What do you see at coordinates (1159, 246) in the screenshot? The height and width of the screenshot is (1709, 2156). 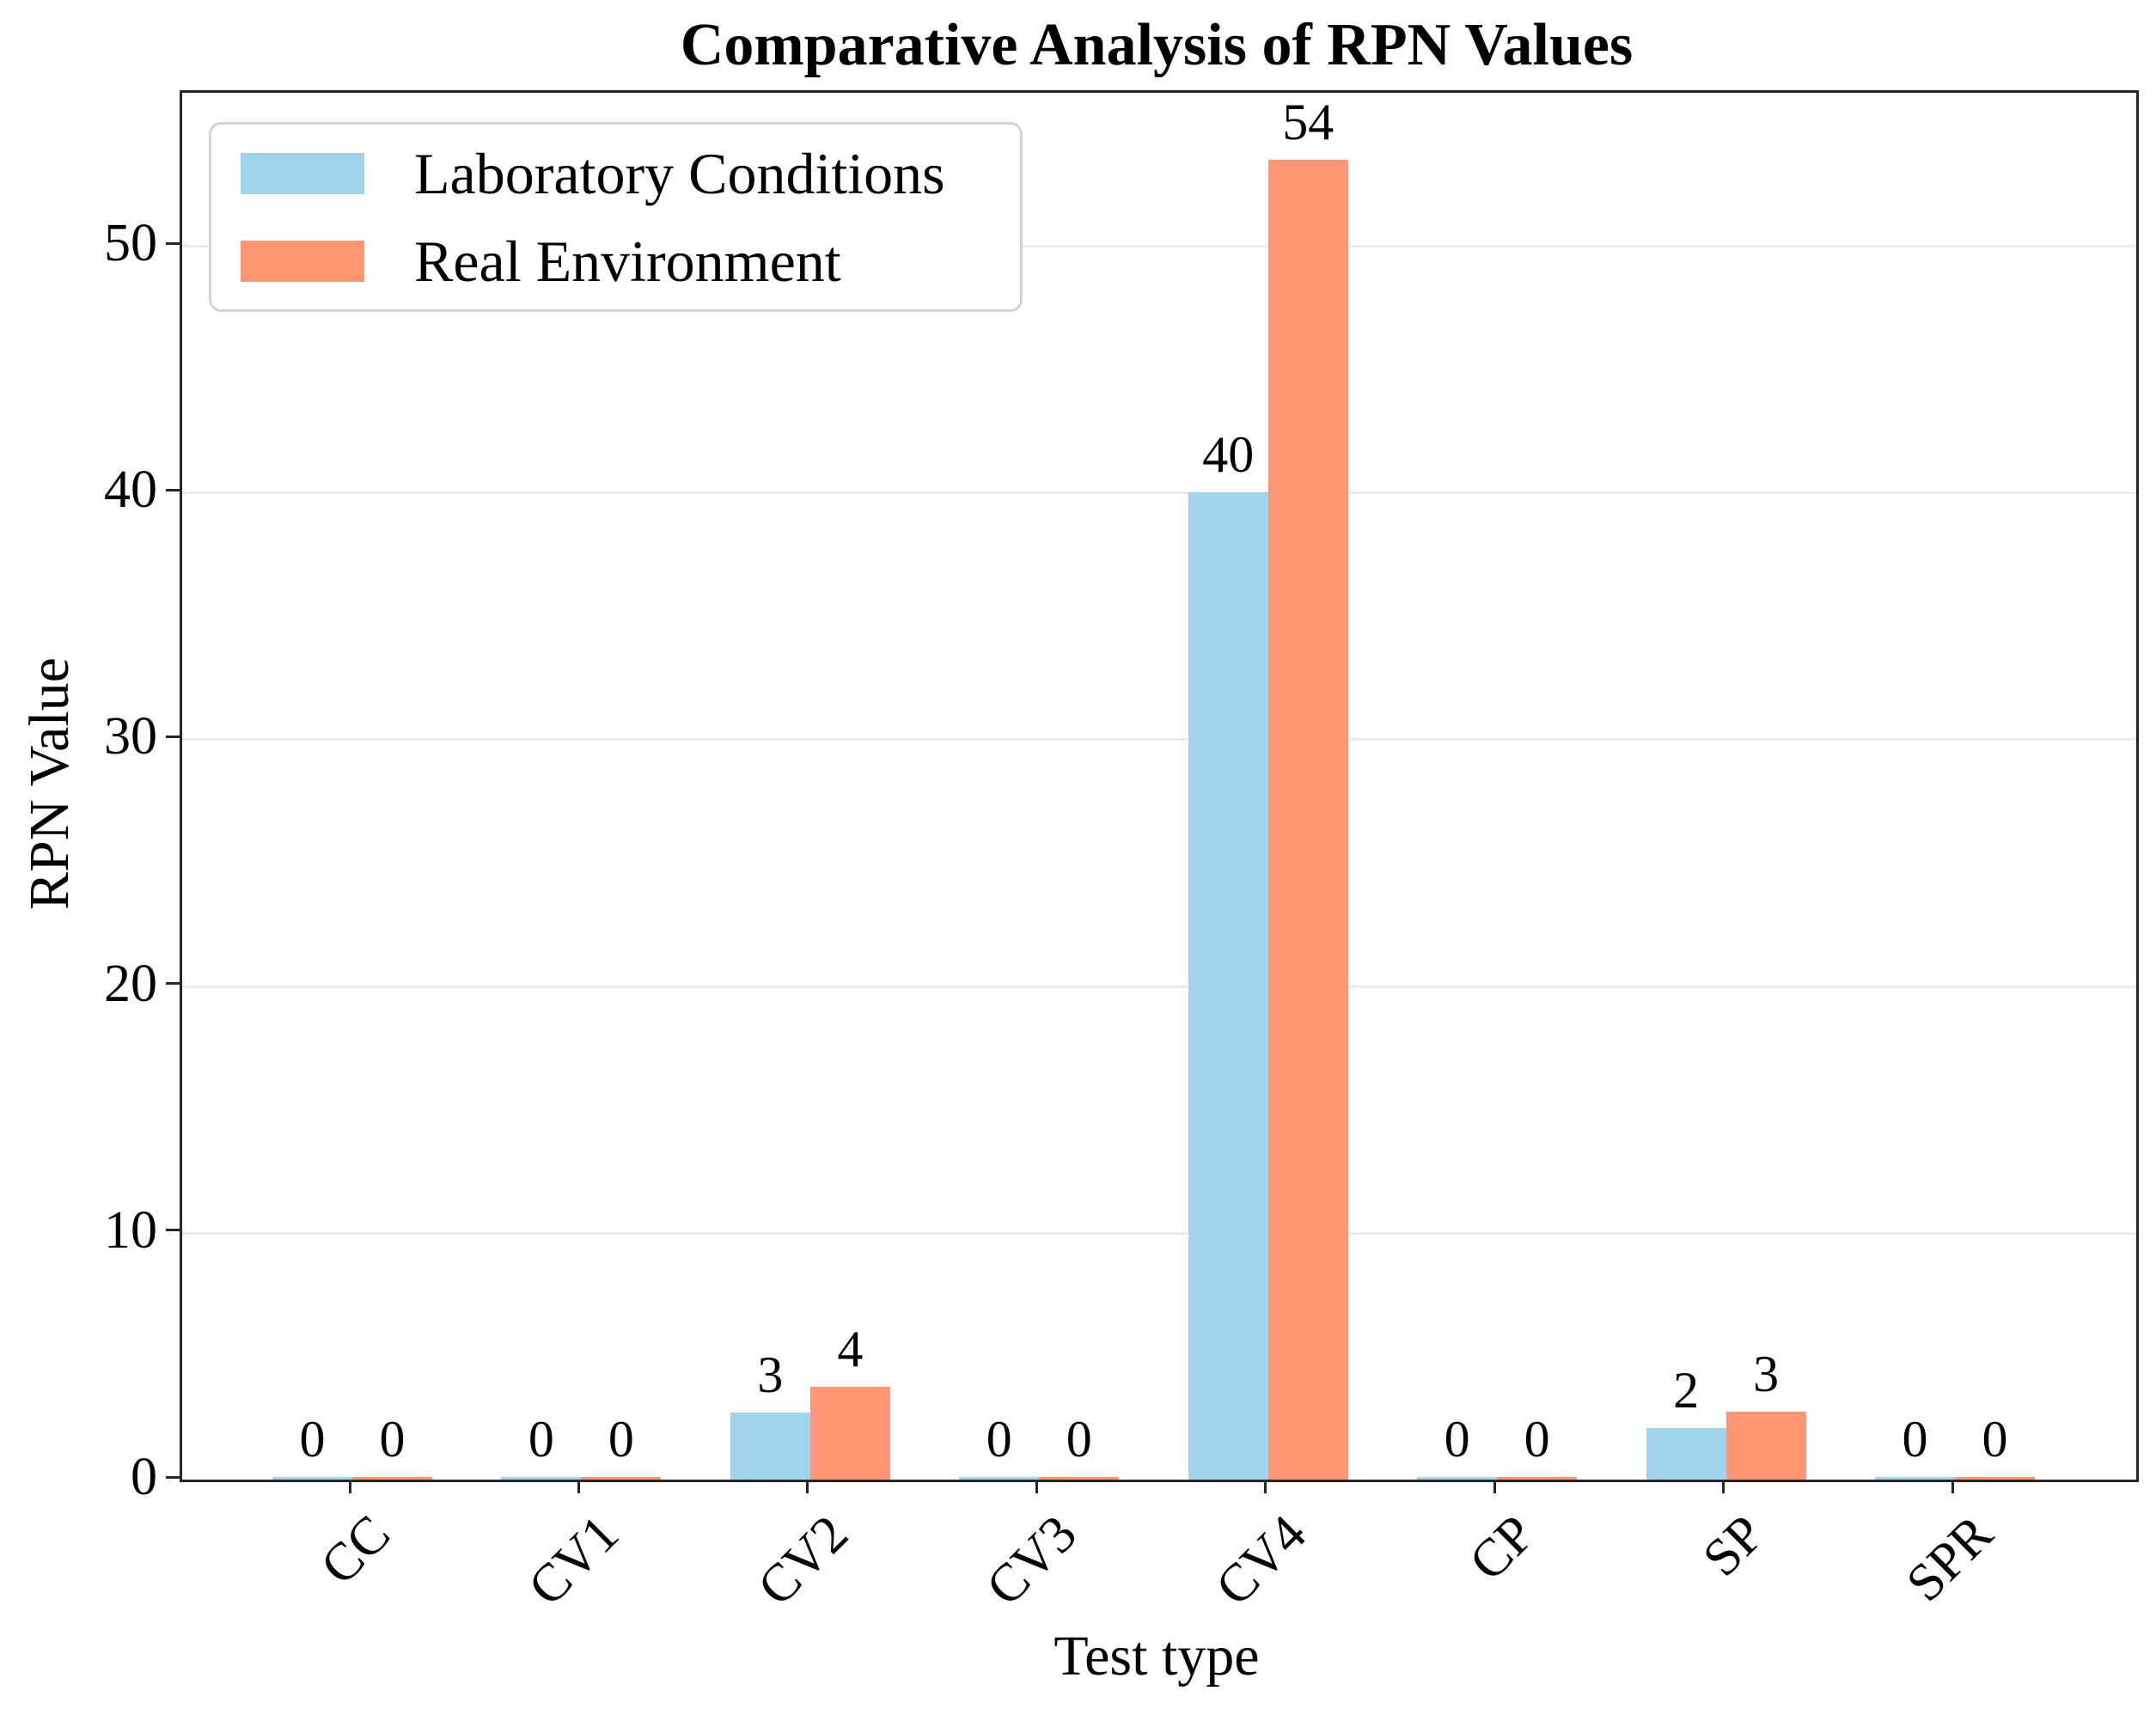 I see `gridline-y50` at bounding box center [1159, 246].